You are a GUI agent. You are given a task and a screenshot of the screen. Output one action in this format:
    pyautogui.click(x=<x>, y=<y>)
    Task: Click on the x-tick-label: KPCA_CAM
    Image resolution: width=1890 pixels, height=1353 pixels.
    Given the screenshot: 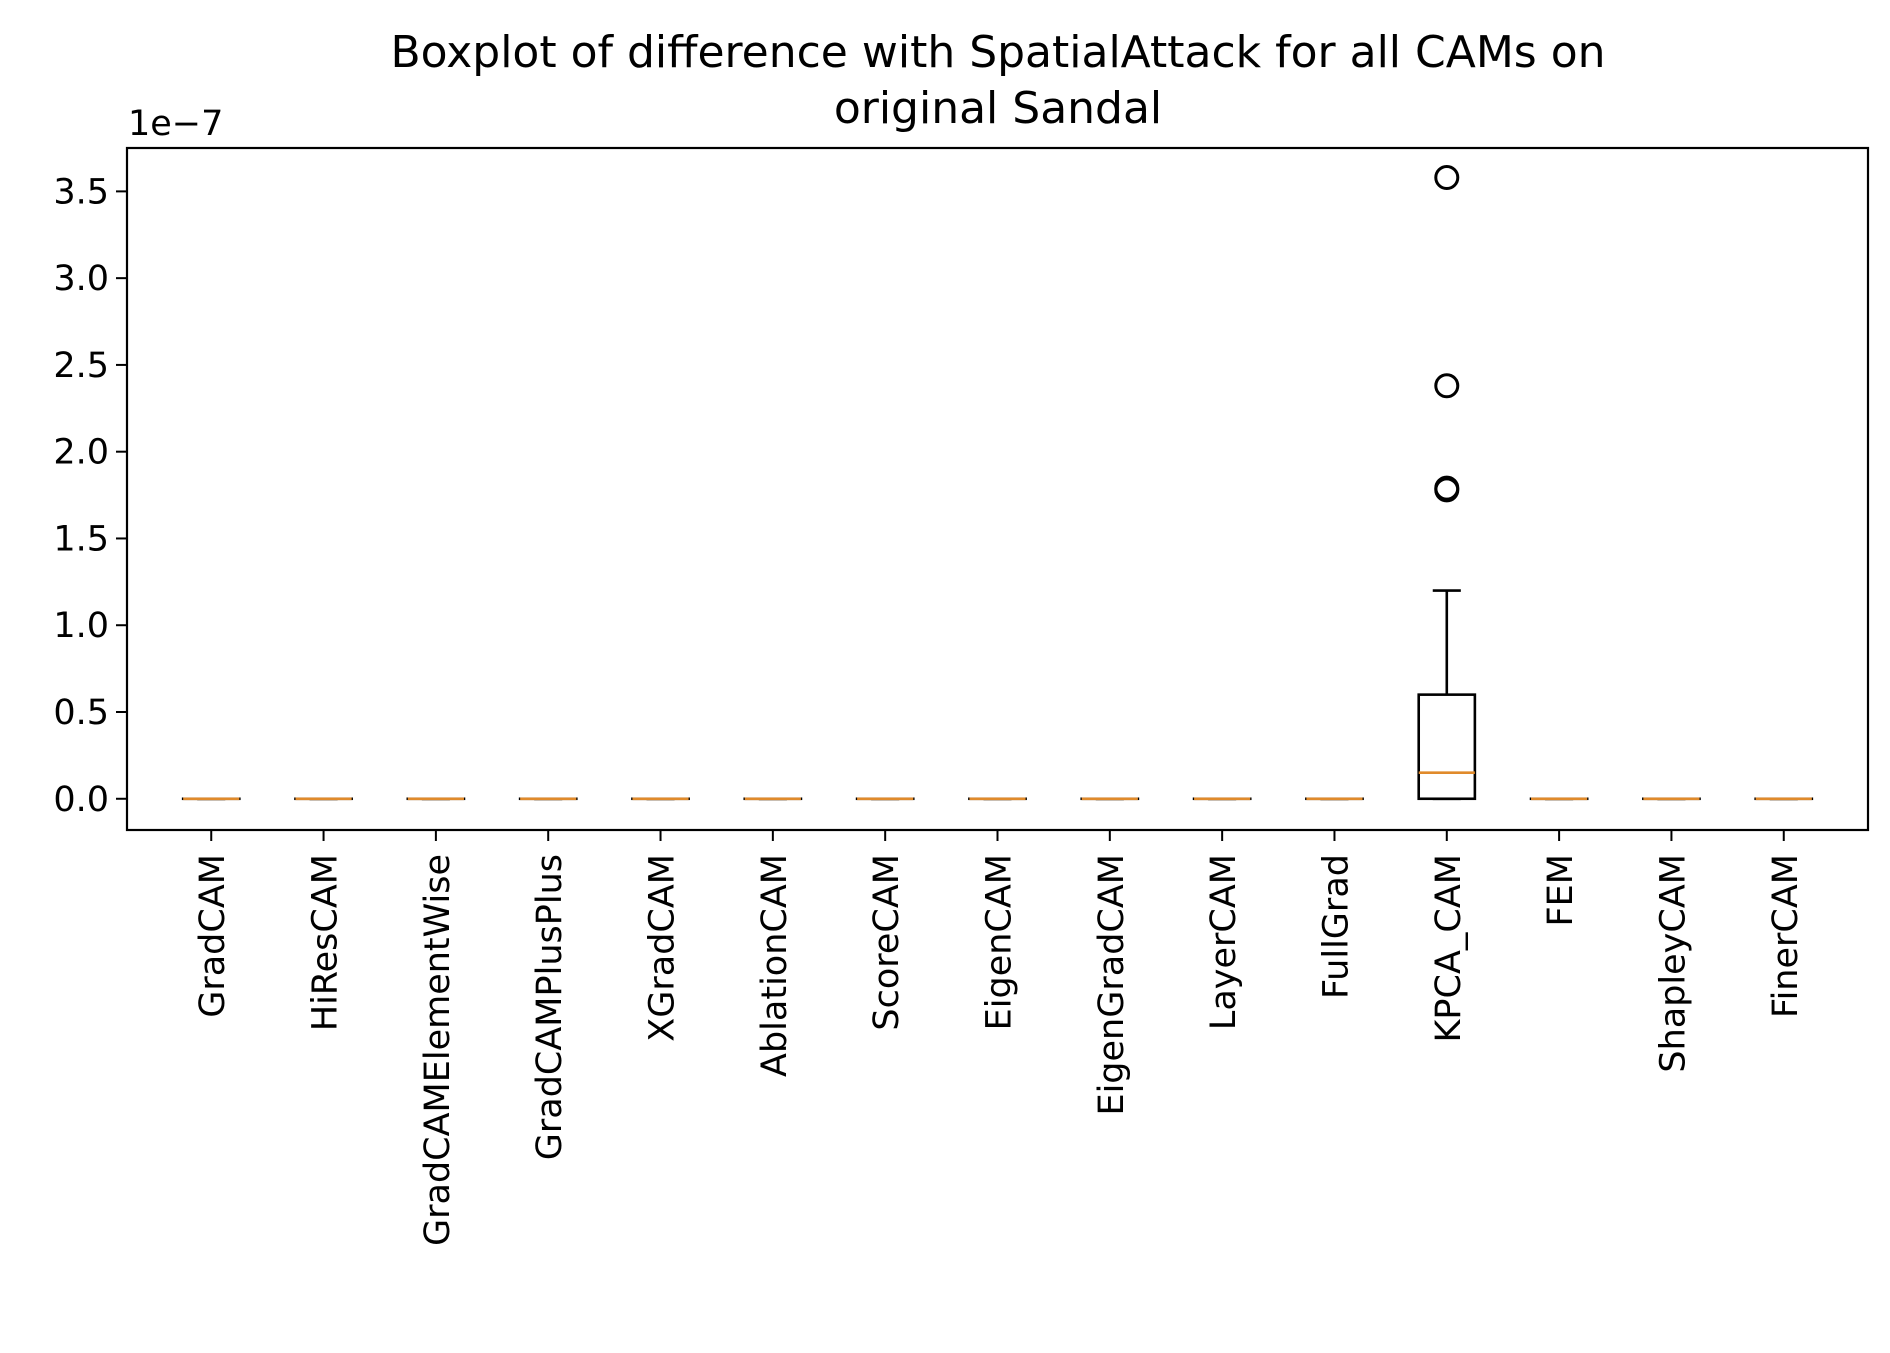 What is the action you would take?
    pyautogui.click(x=1449, y=948)
    